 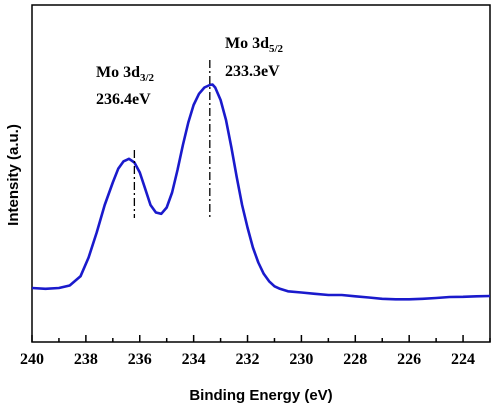 What do you see at coordinates (140, 359) in the screenshot?
I see `x-tick-label: 236` at bounding box center [140, 359].